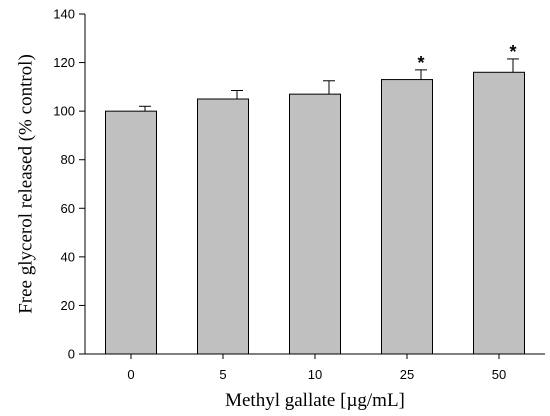  I want to click on y-tick-label: 40, so click(68, 256).